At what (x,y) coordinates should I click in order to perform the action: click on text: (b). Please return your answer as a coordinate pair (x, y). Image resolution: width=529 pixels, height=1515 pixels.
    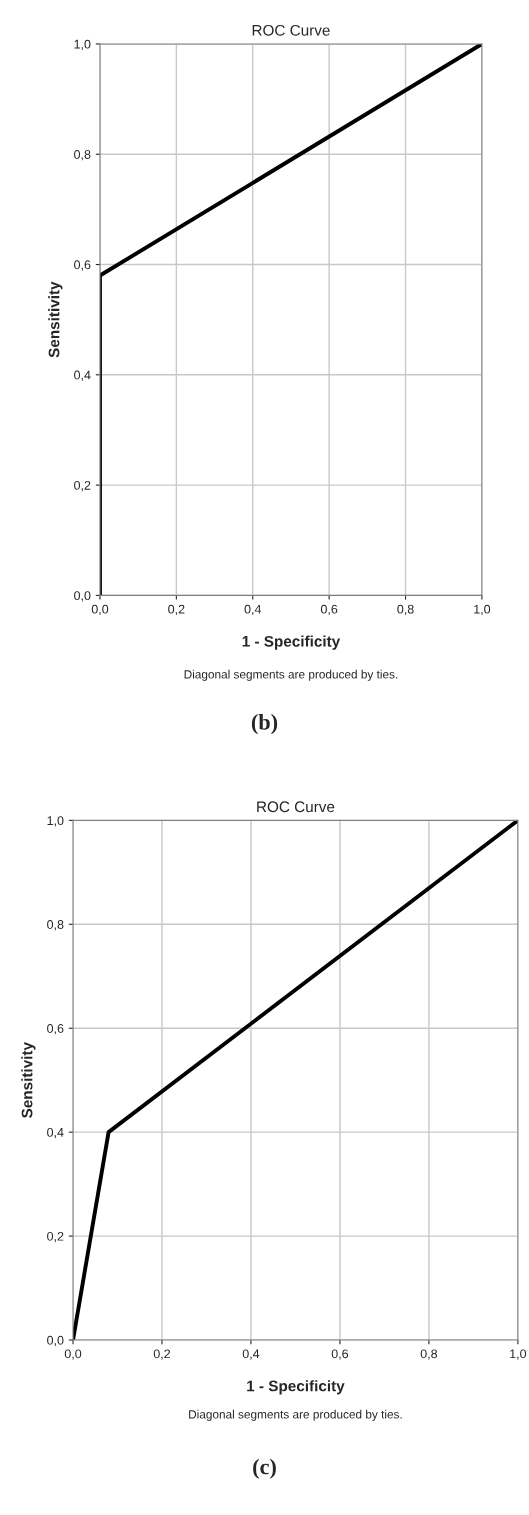
    Looking at the image, I should click on (264, 724).